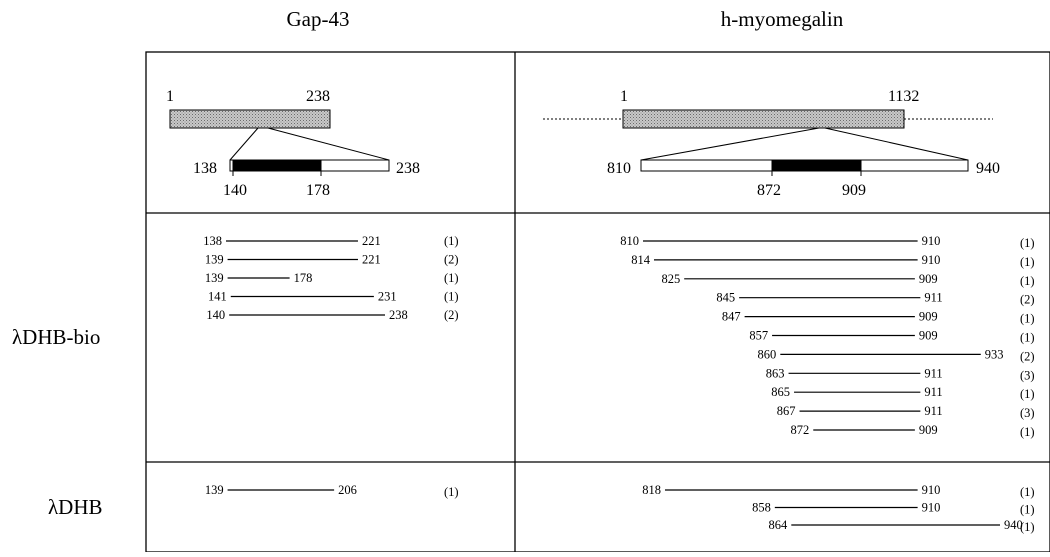  Describe the element at coordinates (333, 297) in the screenshot. I see `gap43-bio-clone-row: 141 231 (1)` at that location.